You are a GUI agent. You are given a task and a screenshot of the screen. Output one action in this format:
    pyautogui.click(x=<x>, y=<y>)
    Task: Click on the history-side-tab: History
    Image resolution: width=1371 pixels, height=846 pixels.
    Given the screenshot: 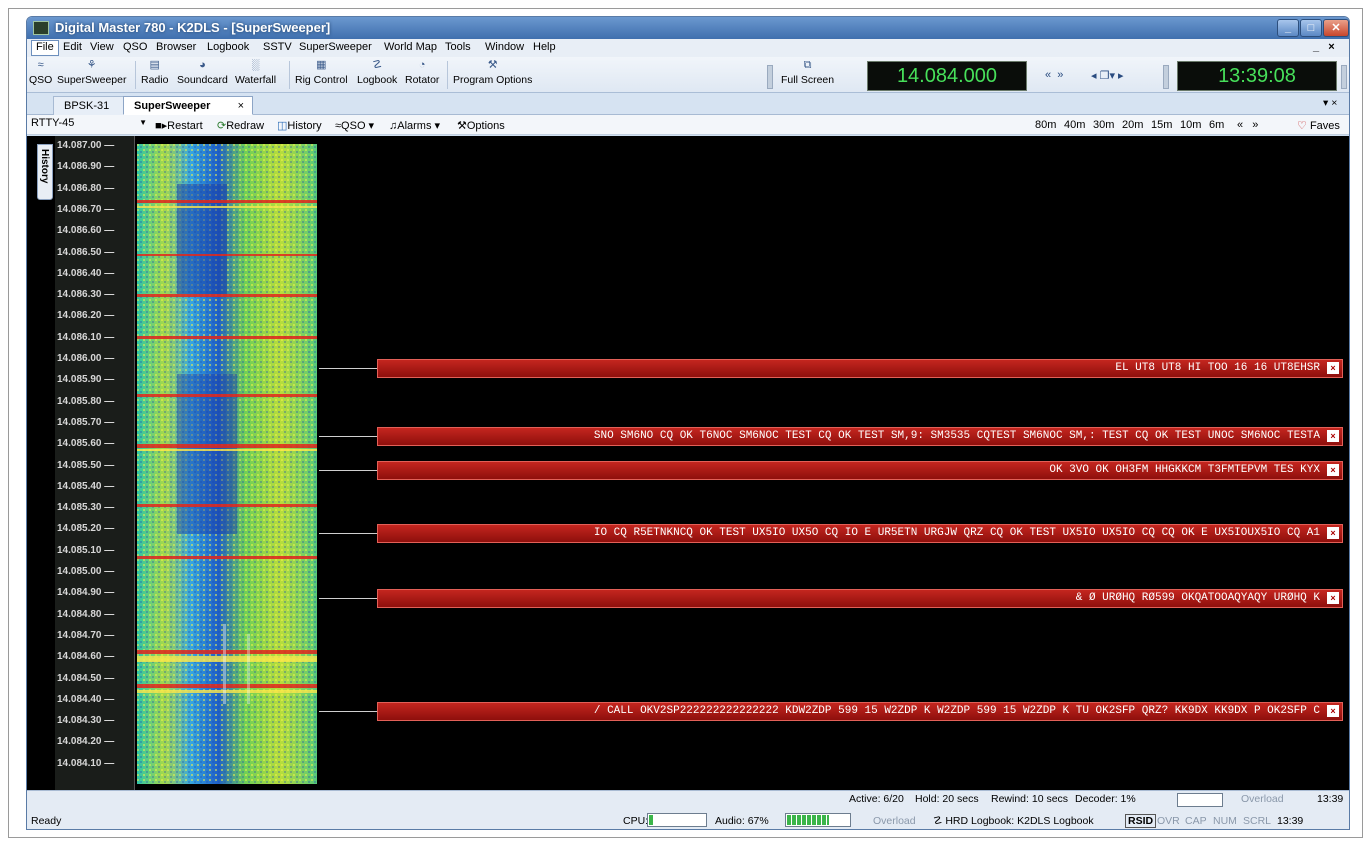 What is the action you would take?
    pyautogui.click(x=45, y=172)
    